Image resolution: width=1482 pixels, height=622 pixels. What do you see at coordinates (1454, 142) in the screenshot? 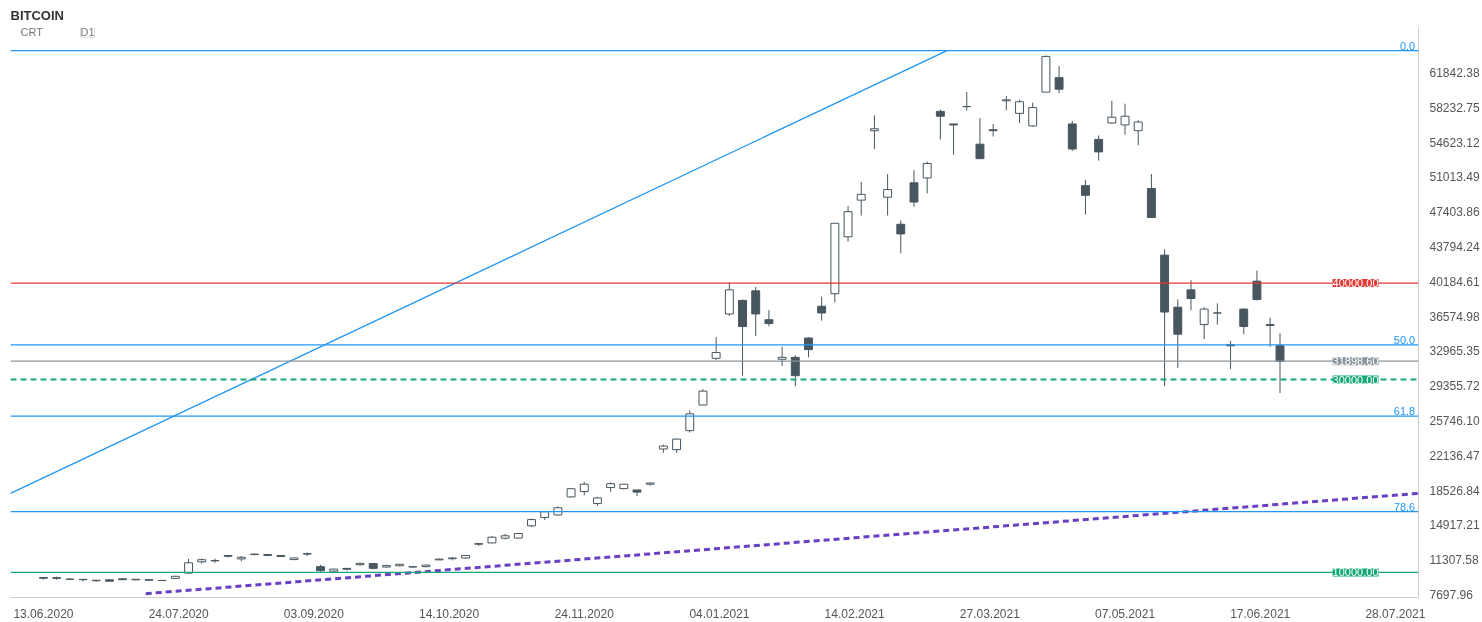
I see `y-tick-label: 54623.12` at bounding box center [1454, 142].